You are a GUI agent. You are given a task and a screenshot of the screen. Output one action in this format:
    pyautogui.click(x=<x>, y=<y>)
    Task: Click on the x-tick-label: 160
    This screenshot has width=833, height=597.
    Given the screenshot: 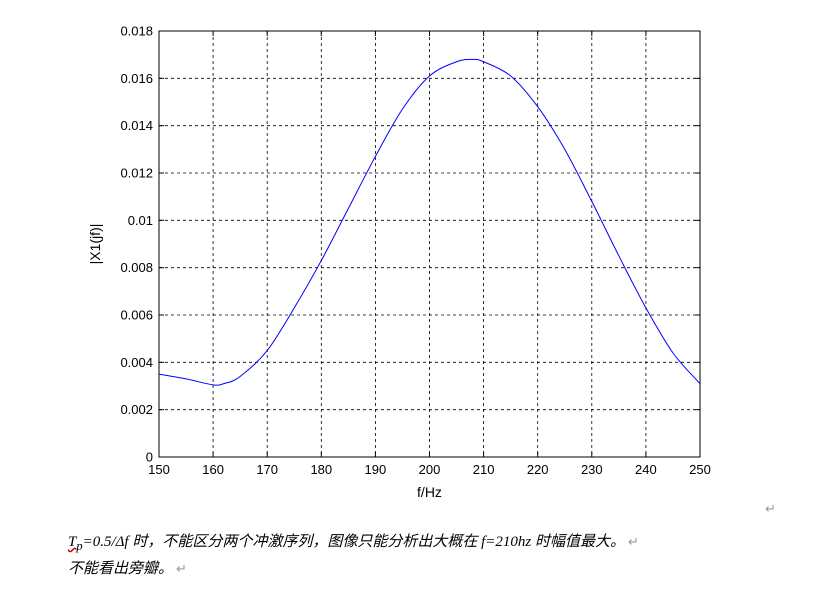 What is the action you would take?
    pyautogui.click(x=213, y=469)
    